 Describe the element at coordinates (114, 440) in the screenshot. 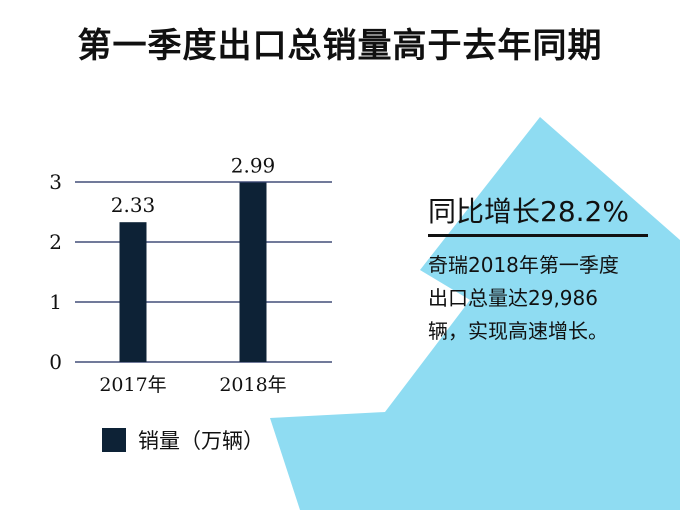

I see `legend-swatch` at that location.